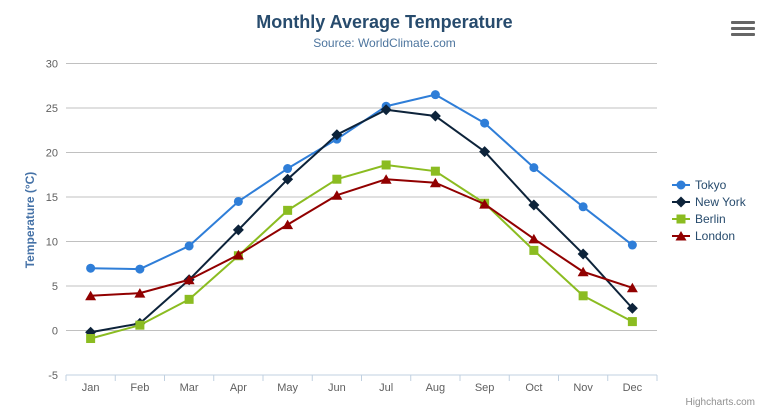 The image size is (769, 416). I want to click on legend-label: Tokyo, so click(711, 184).